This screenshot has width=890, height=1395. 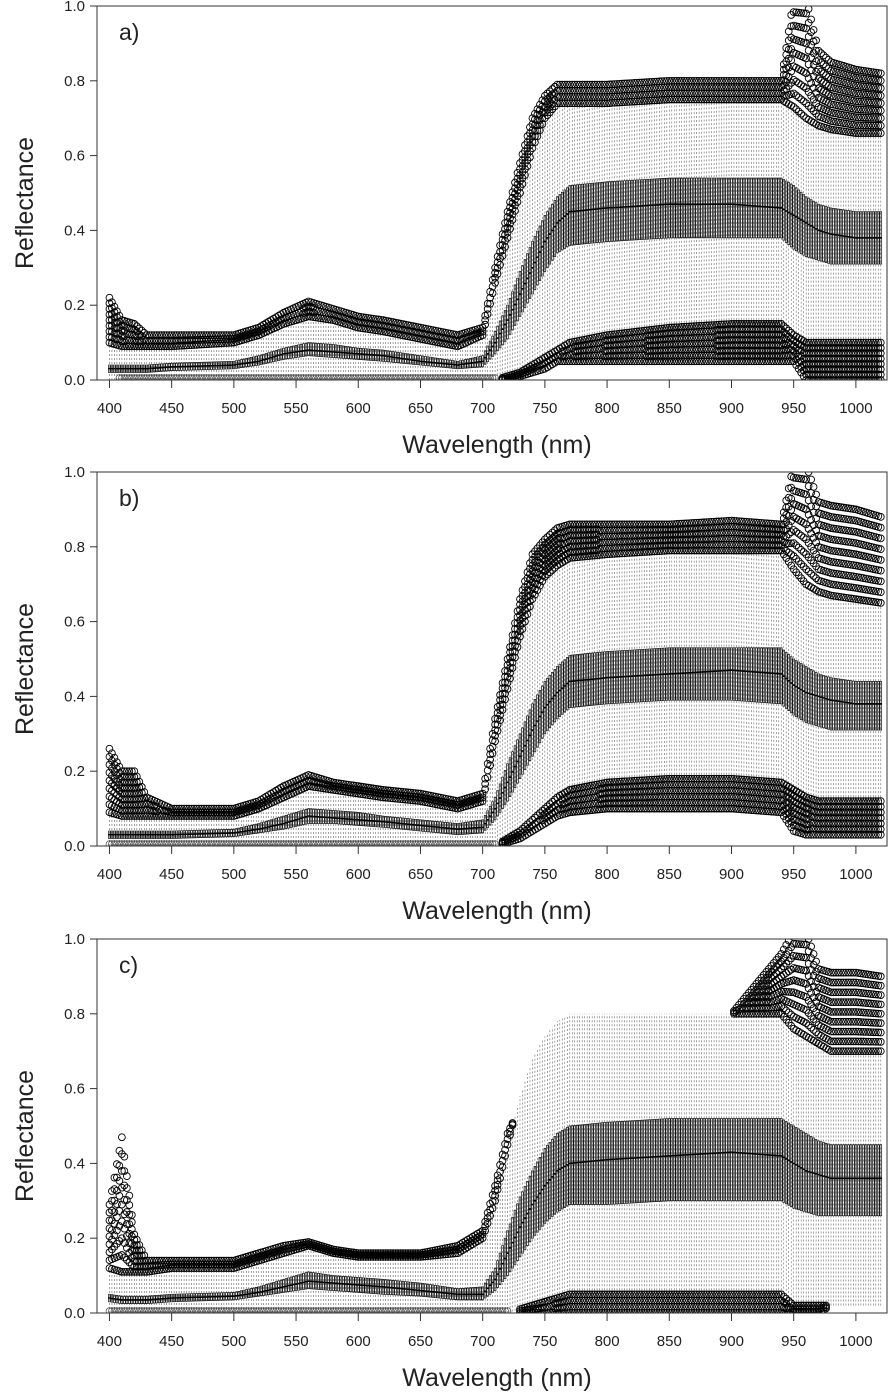 I want to click on median-layer, so click(x=495, y=286).